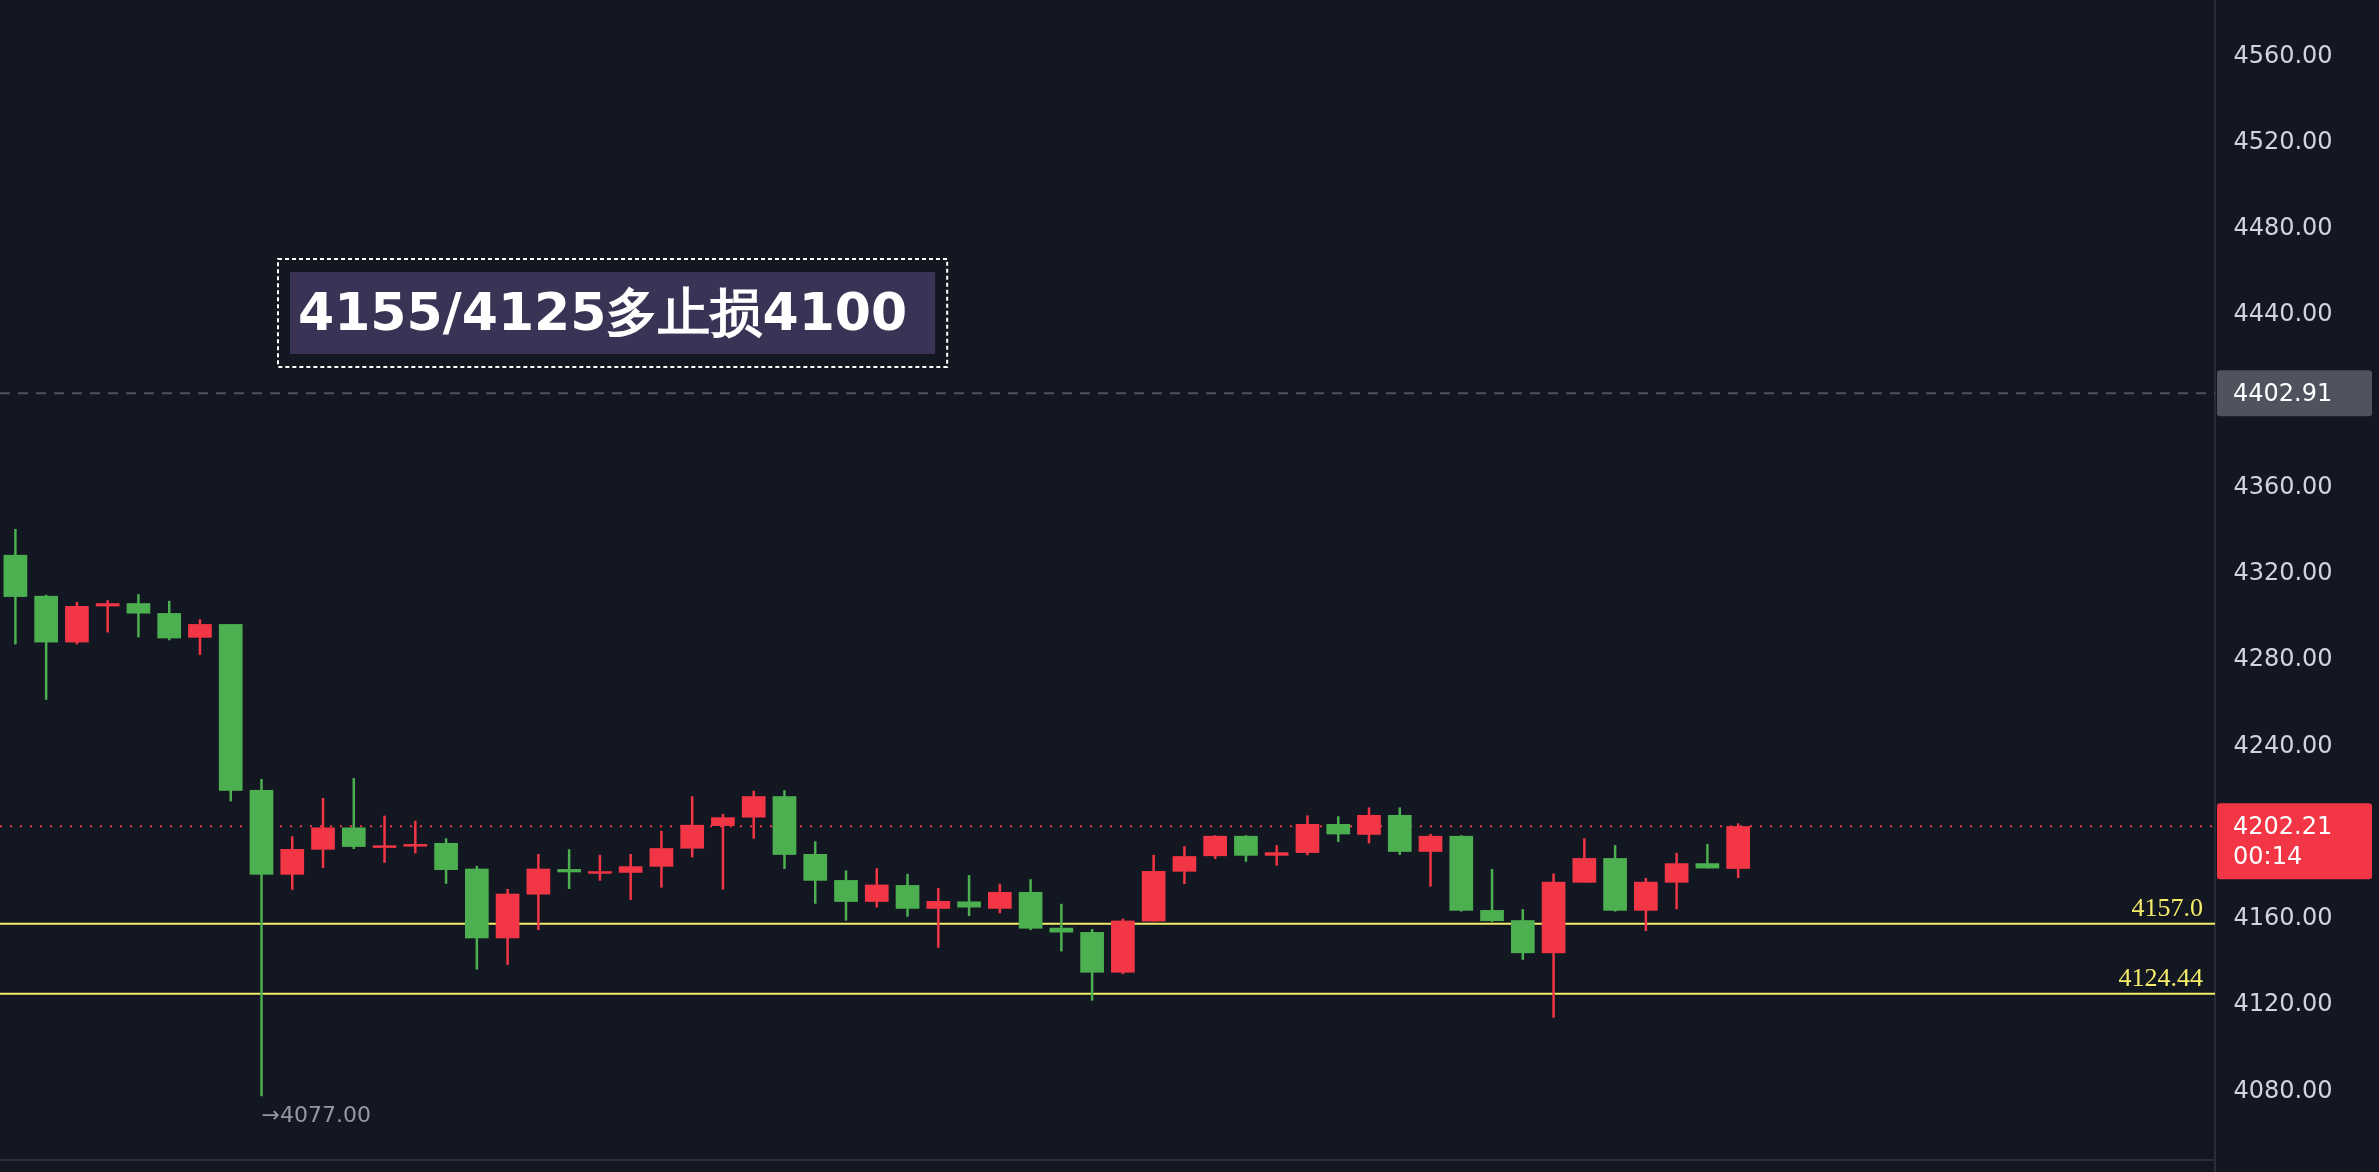 This screenshot has width=2379, height=1172. I want to click on y-tick-label: 4240.00, so click(2283, 744).